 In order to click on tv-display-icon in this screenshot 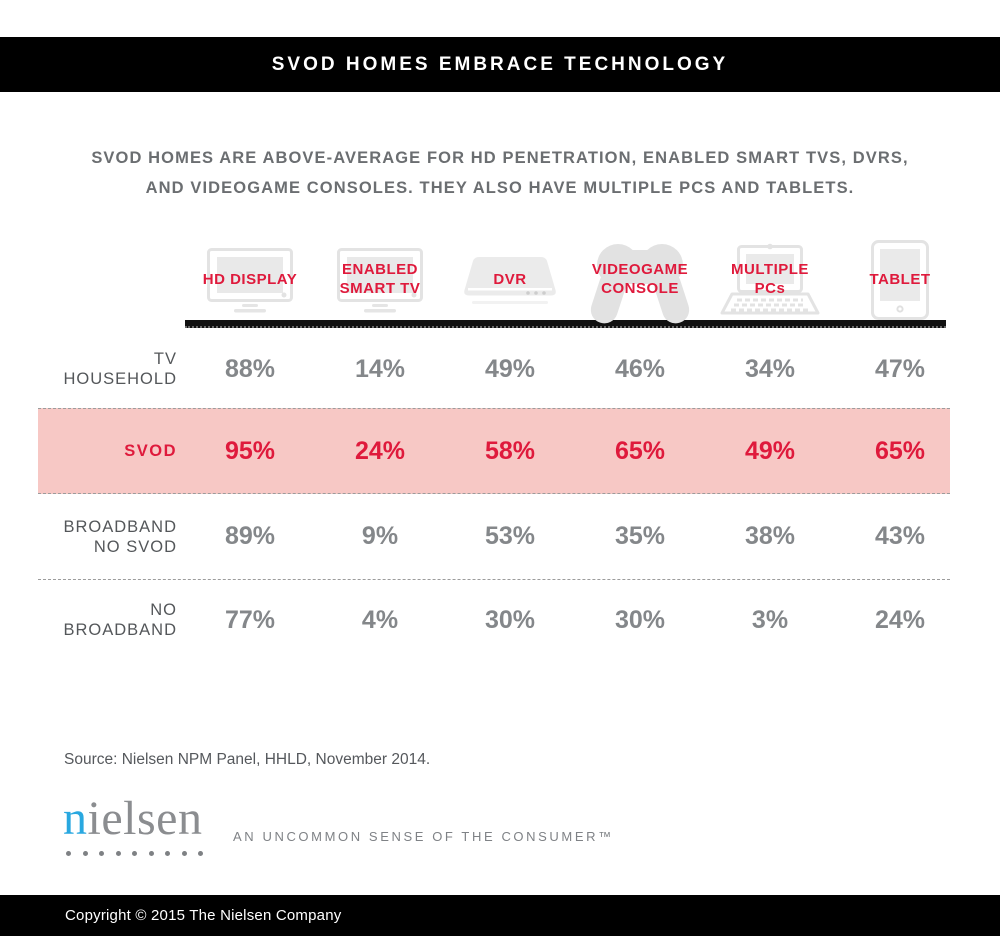, I will do `click(250, 280)`.